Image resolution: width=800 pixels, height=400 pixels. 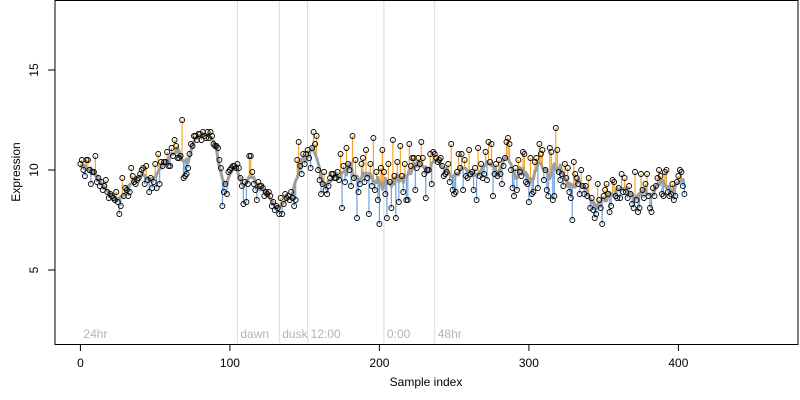 I want to click on x-tick-label-2: 200, so click(x=379, y=363).